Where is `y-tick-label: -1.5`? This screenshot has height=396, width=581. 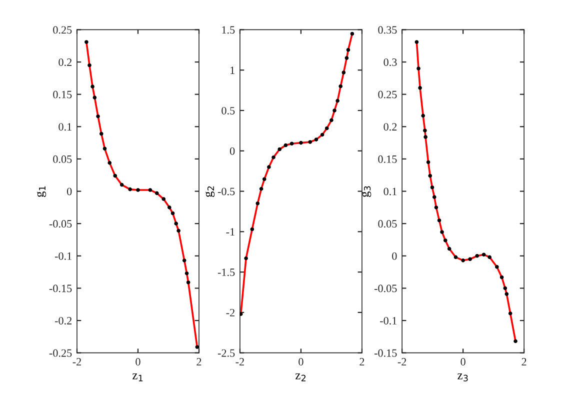
y-tick-label: -1.5 is located at coordinates (226, 272).